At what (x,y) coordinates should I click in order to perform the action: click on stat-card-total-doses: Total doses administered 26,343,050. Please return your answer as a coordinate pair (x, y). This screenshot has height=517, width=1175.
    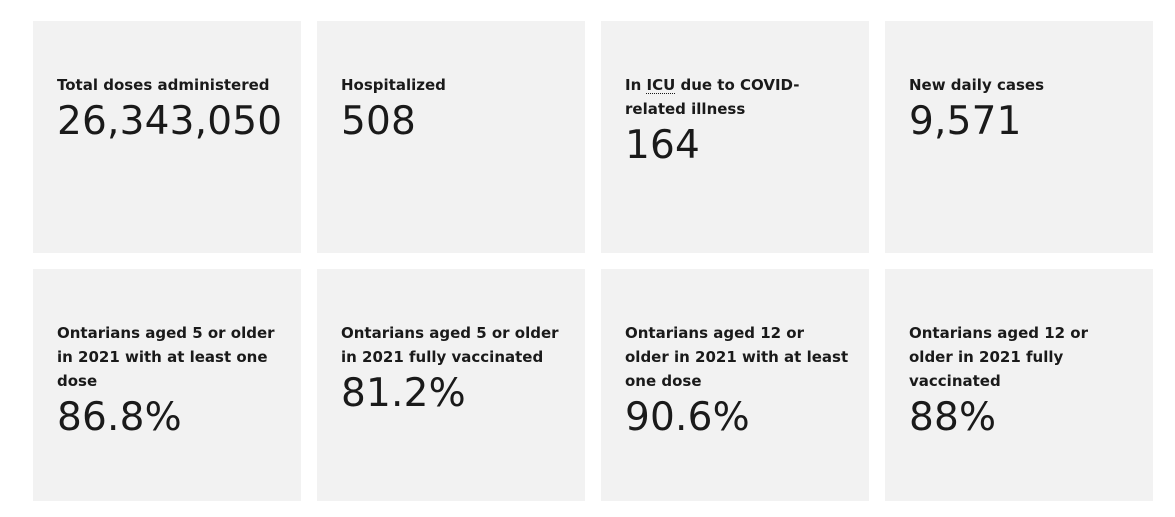
    Looking at the image, I should click on (167, 137).